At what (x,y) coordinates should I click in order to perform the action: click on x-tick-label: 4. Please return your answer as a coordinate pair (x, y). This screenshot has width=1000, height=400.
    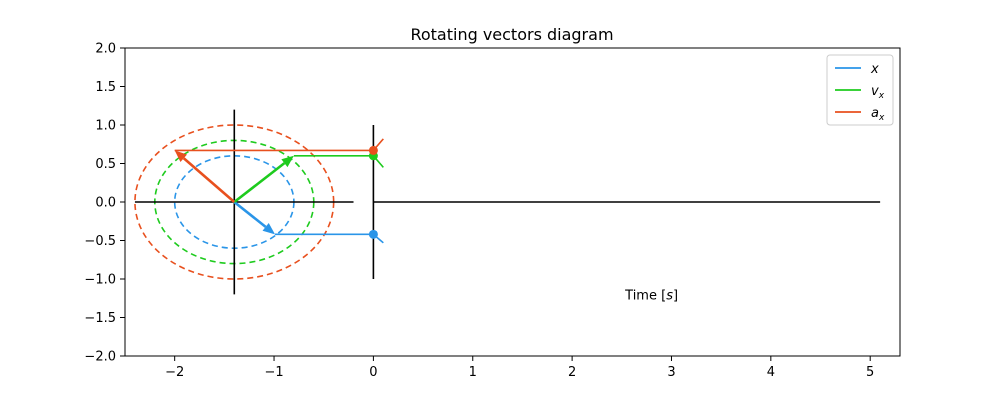
    Looking at the image, I should click on (771, 372).